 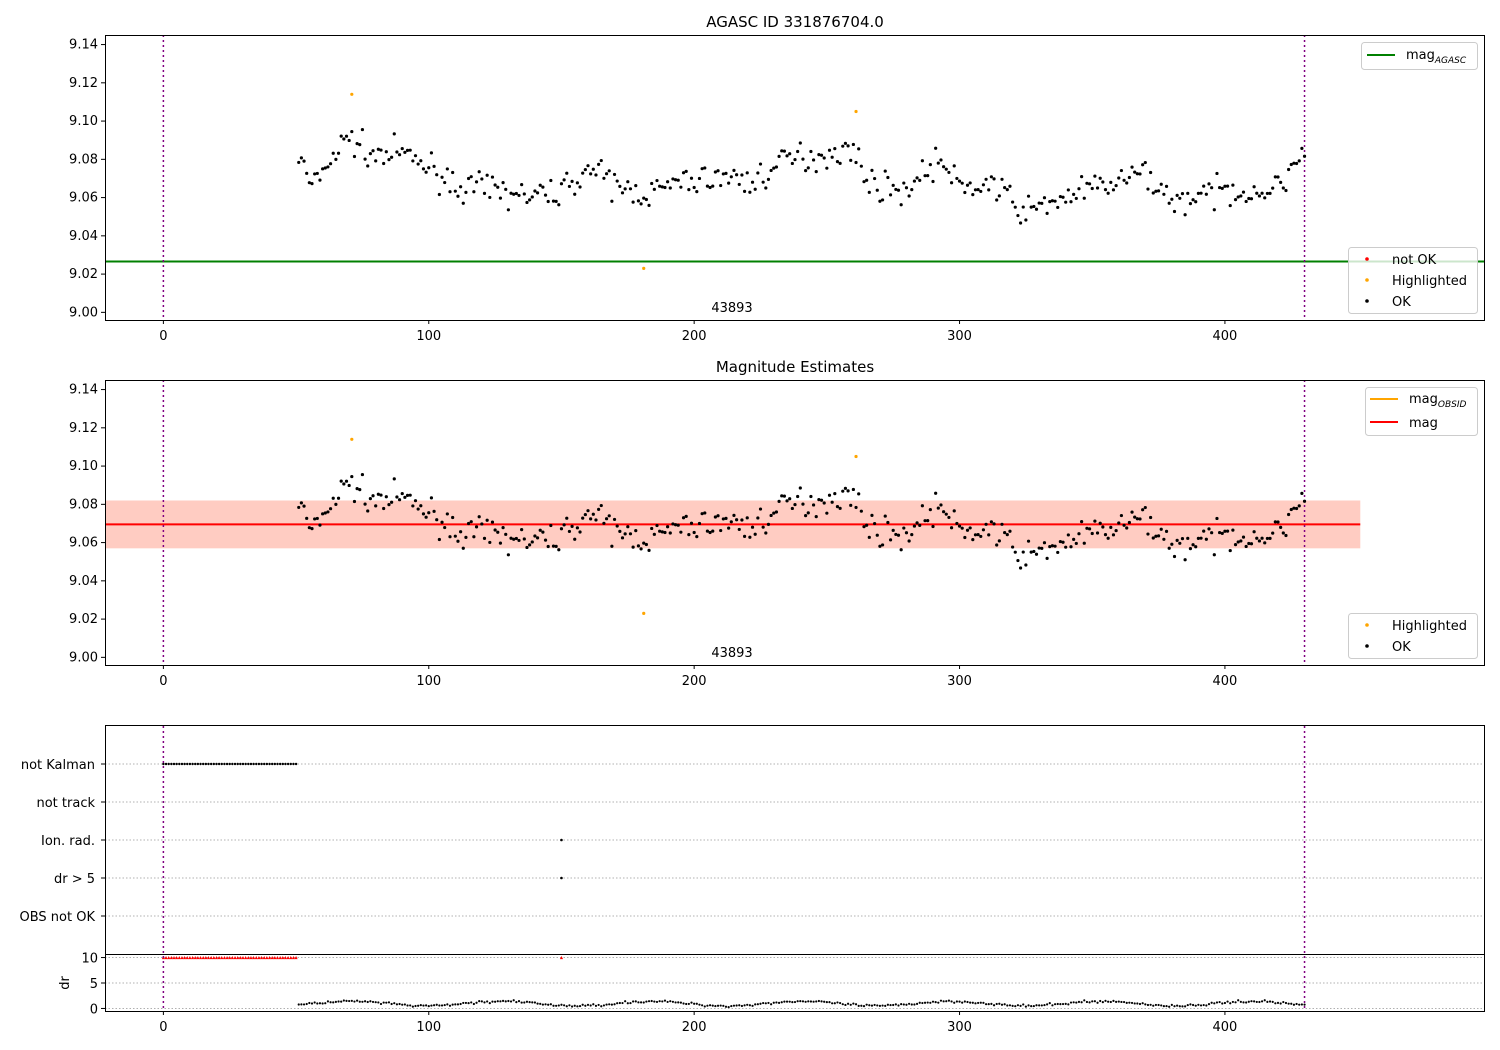 I want to click on x-tick-label: 300, so click(x=959, y=336).